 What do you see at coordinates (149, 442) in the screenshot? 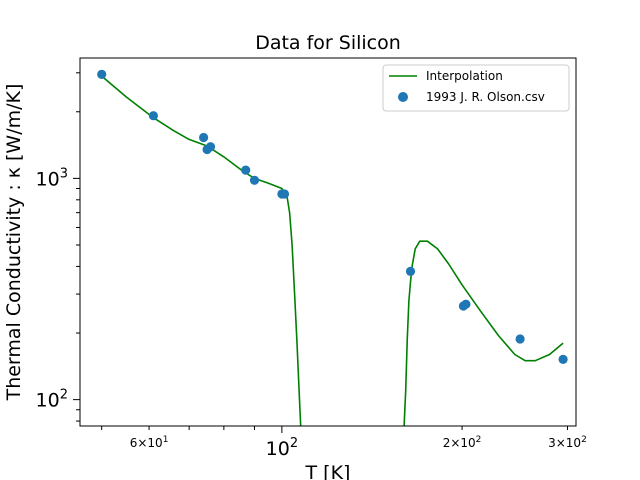
I see `x-minor-tick-label: 6×101` at bounding box center [149, 442].